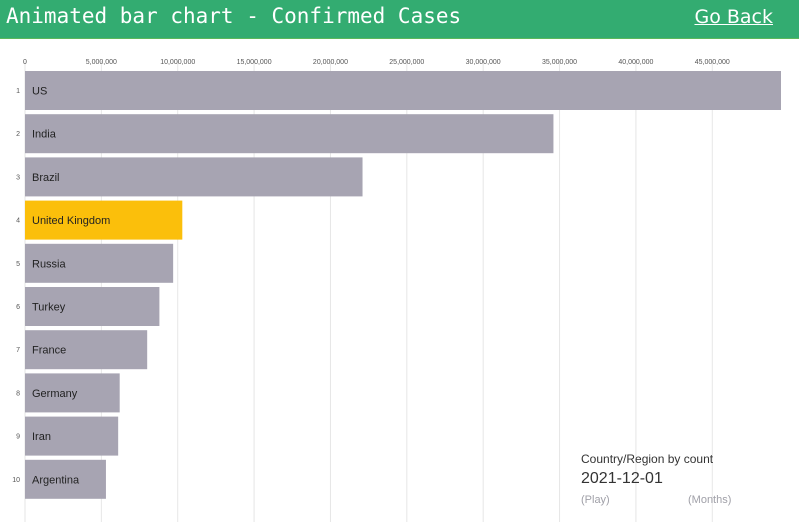 Image resolution: width=799 pixels, height=522 pixels. What do you see at coordinates (44, 135) in the screenshot?
I see `bar-label: India` at bounding box center [44, 135].